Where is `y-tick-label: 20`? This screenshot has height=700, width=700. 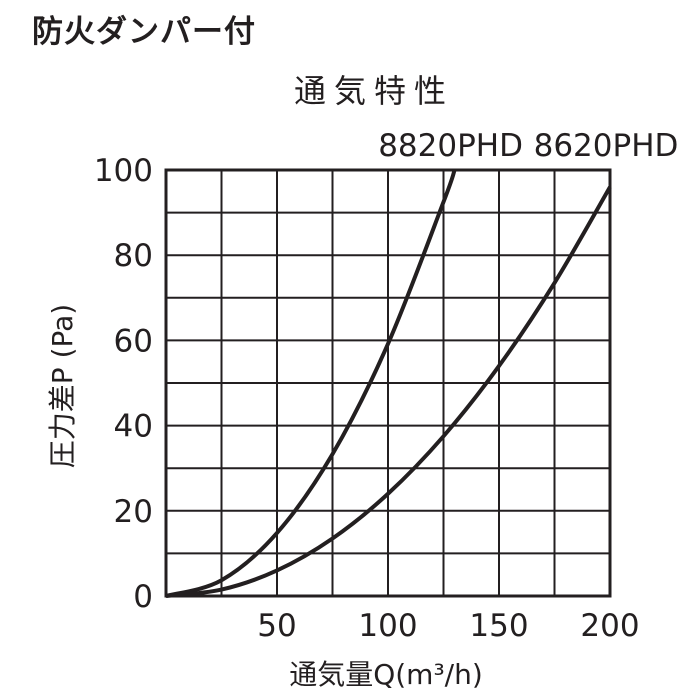
y-tick-label: 20 is located at coordinates (133, 512).